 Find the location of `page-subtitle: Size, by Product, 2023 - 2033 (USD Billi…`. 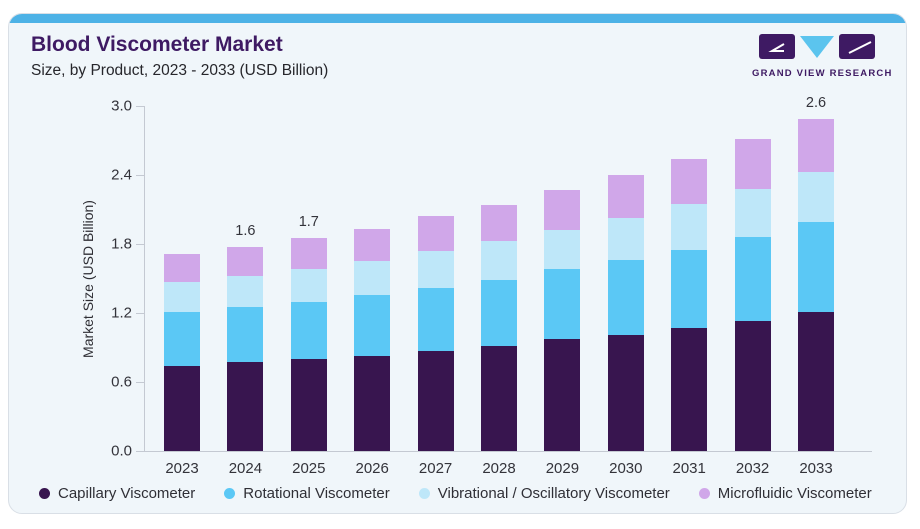

page-subtitle: Size, by Product, 2023 - 2033 (USD Billi… is located at coordinates (180, 70).